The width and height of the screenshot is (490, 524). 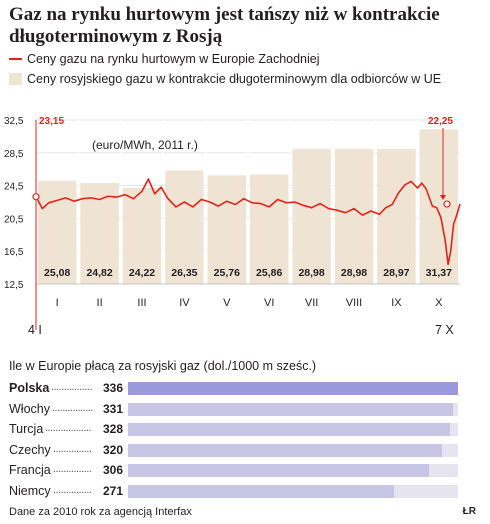 I want to click on source-note: Dane za 2010 rok za agencją Interfax, so click(x=100, y=512).